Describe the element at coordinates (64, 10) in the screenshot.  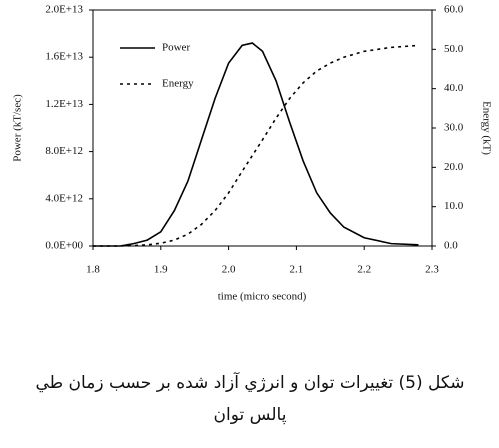
I see `y-tick-label: 2.0E+13` at that location.